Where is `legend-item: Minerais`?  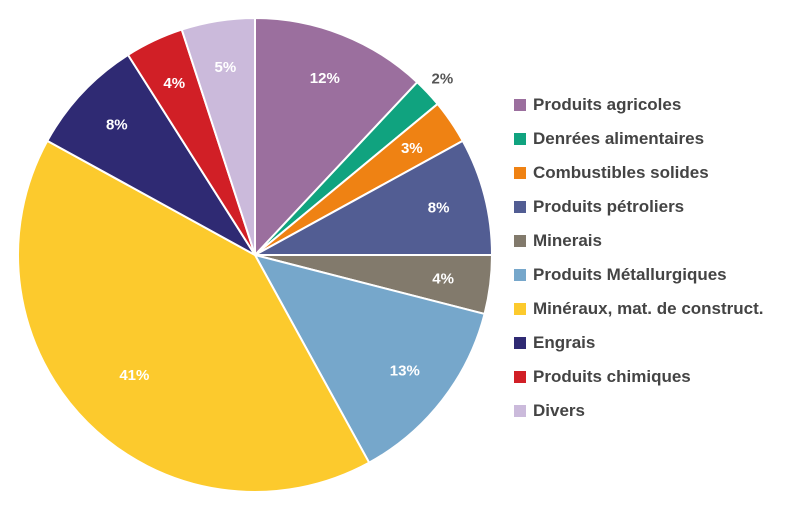 legend-item: Minerais is located at coordinates (639, 241).